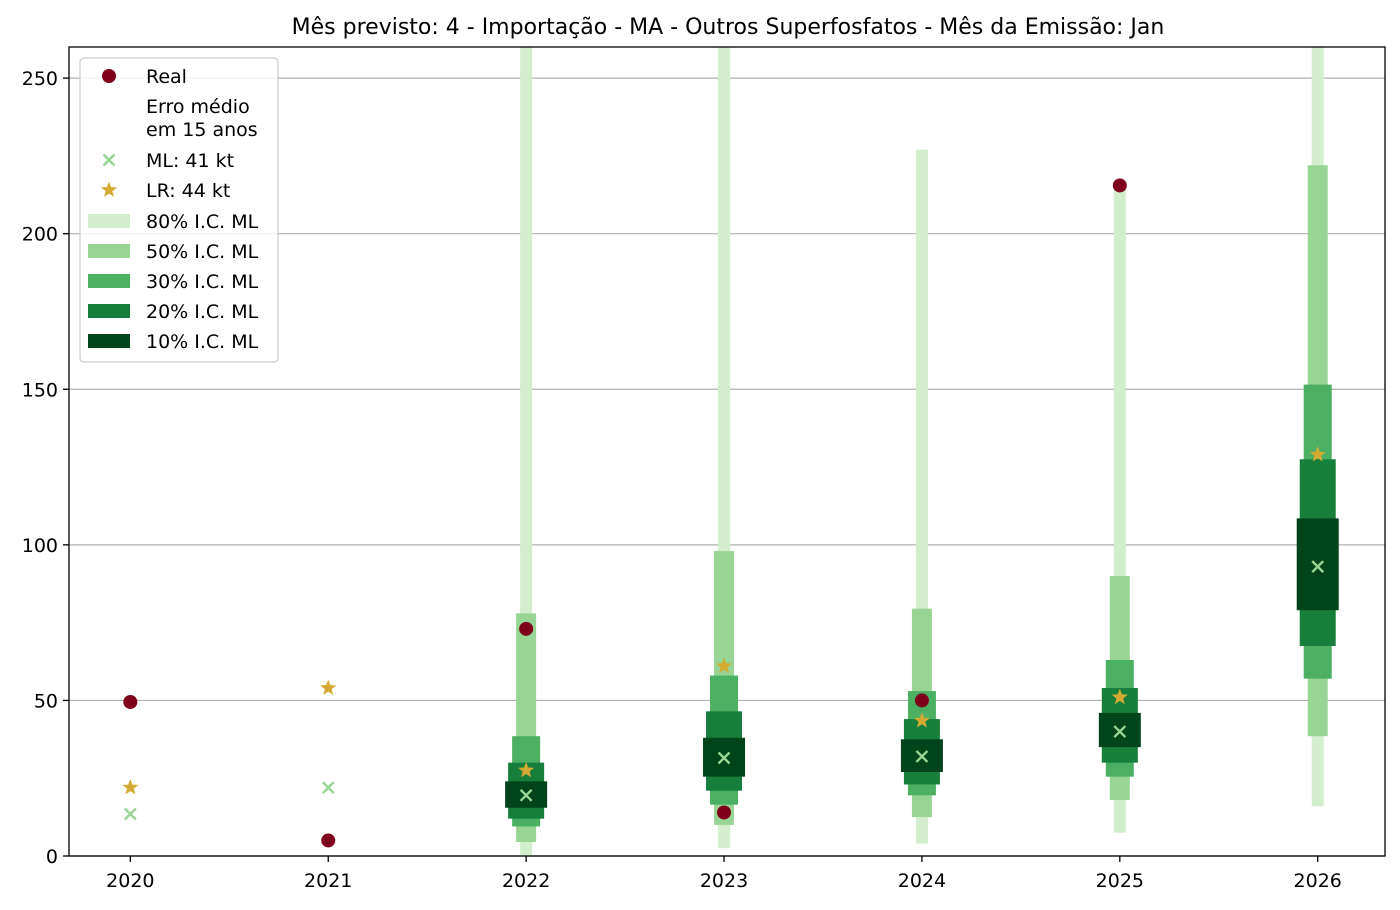  Describe the element at coordinates (202, 252) in the screenshot. I see `legend-label: 50% I.C. ML` at that location.